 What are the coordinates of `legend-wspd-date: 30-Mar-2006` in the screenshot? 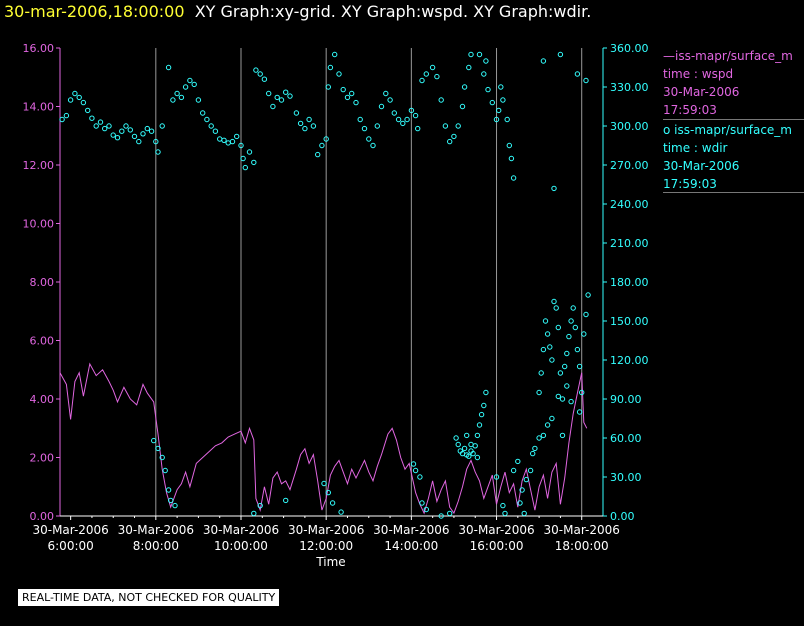 It's located at (701, 92).